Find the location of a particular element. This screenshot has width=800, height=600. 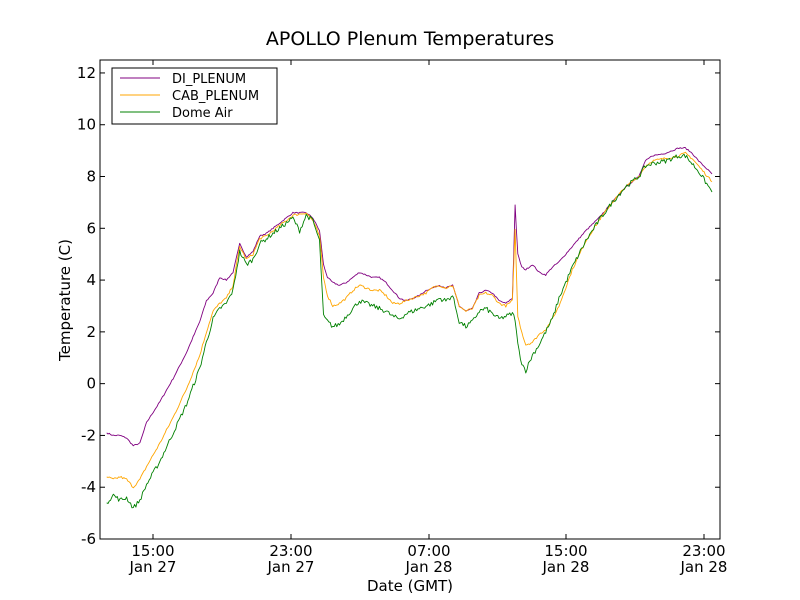

y-axis-label: Temperature (C) is located at coordinates (65, 300).